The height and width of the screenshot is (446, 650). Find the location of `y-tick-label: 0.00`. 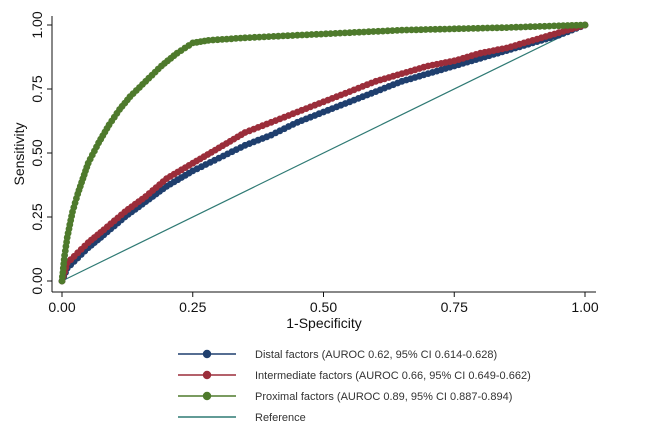

y-tick-label: 0.00 is located at coordinates (37, 280).